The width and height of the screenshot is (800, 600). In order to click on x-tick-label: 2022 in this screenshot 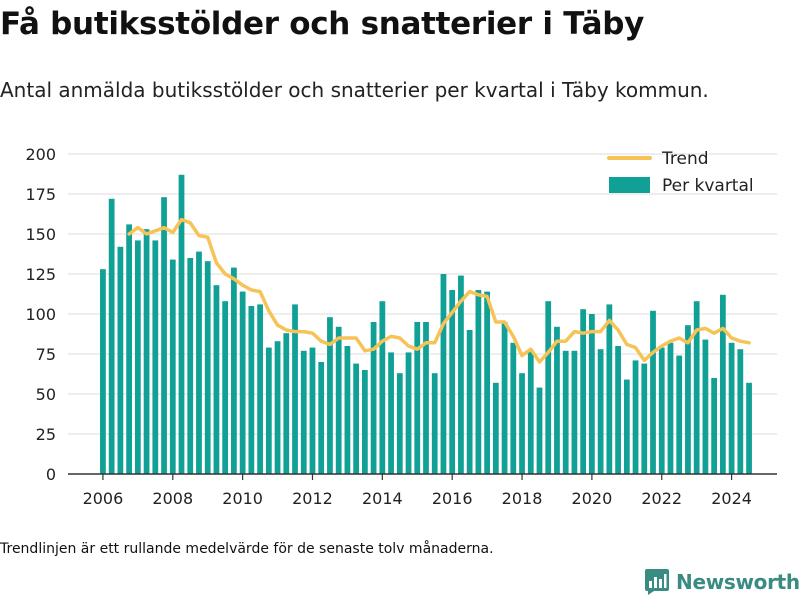, I will do `click(661, 498)`.